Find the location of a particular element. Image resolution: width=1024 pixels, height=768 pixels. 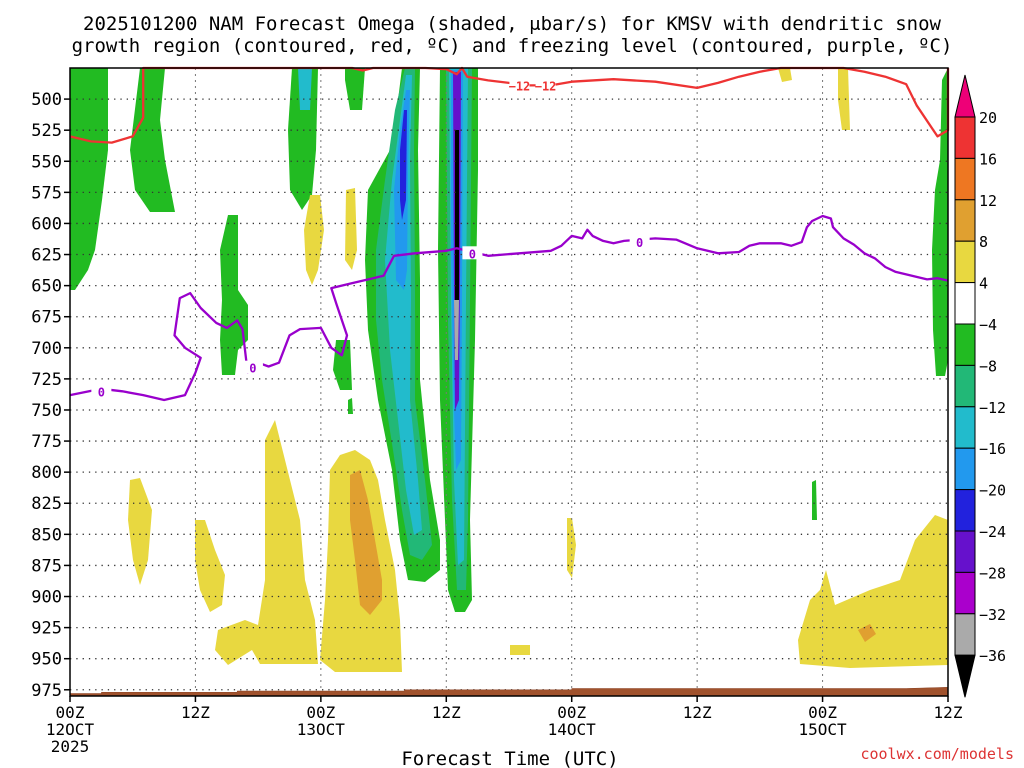

contour-label-1: 0 is located at coordinates (101, 392).